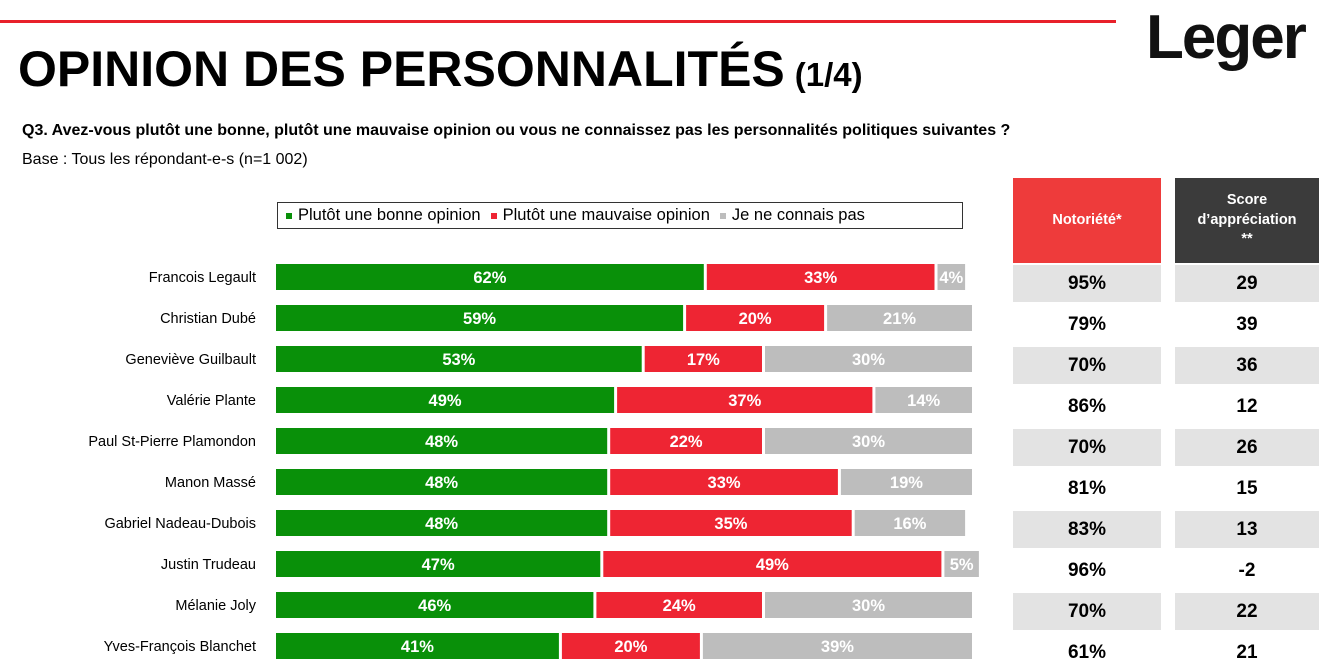 This screenshot has height=668, width=1334. Describe the element at coordinates (208, 565) in the screenshot. I see `category-label: Justin Trudeau` at that location.